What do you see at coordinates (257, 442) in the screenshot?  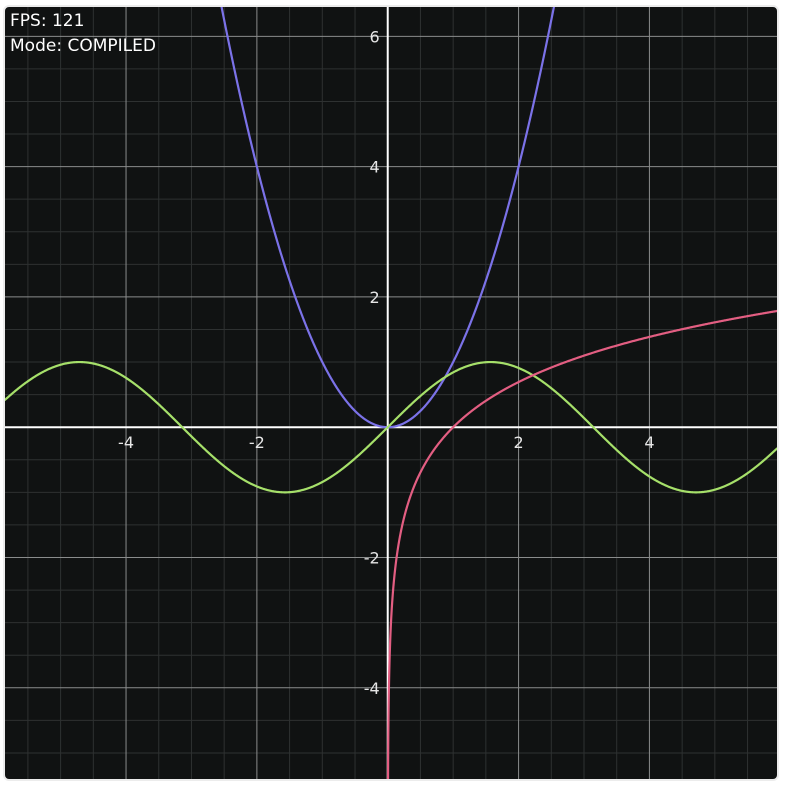 I see `x-tick-label: -2` at bounding box center [257, 442].